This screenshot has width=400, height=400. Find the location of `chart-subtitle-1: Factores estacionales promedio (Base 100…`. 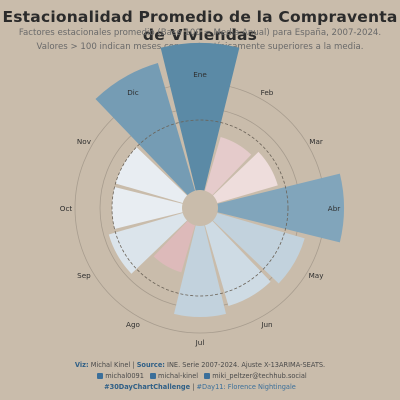

chart-subtitle-1: Factores estacionales promedio (Base 100… is located at coordinates (200, 33).